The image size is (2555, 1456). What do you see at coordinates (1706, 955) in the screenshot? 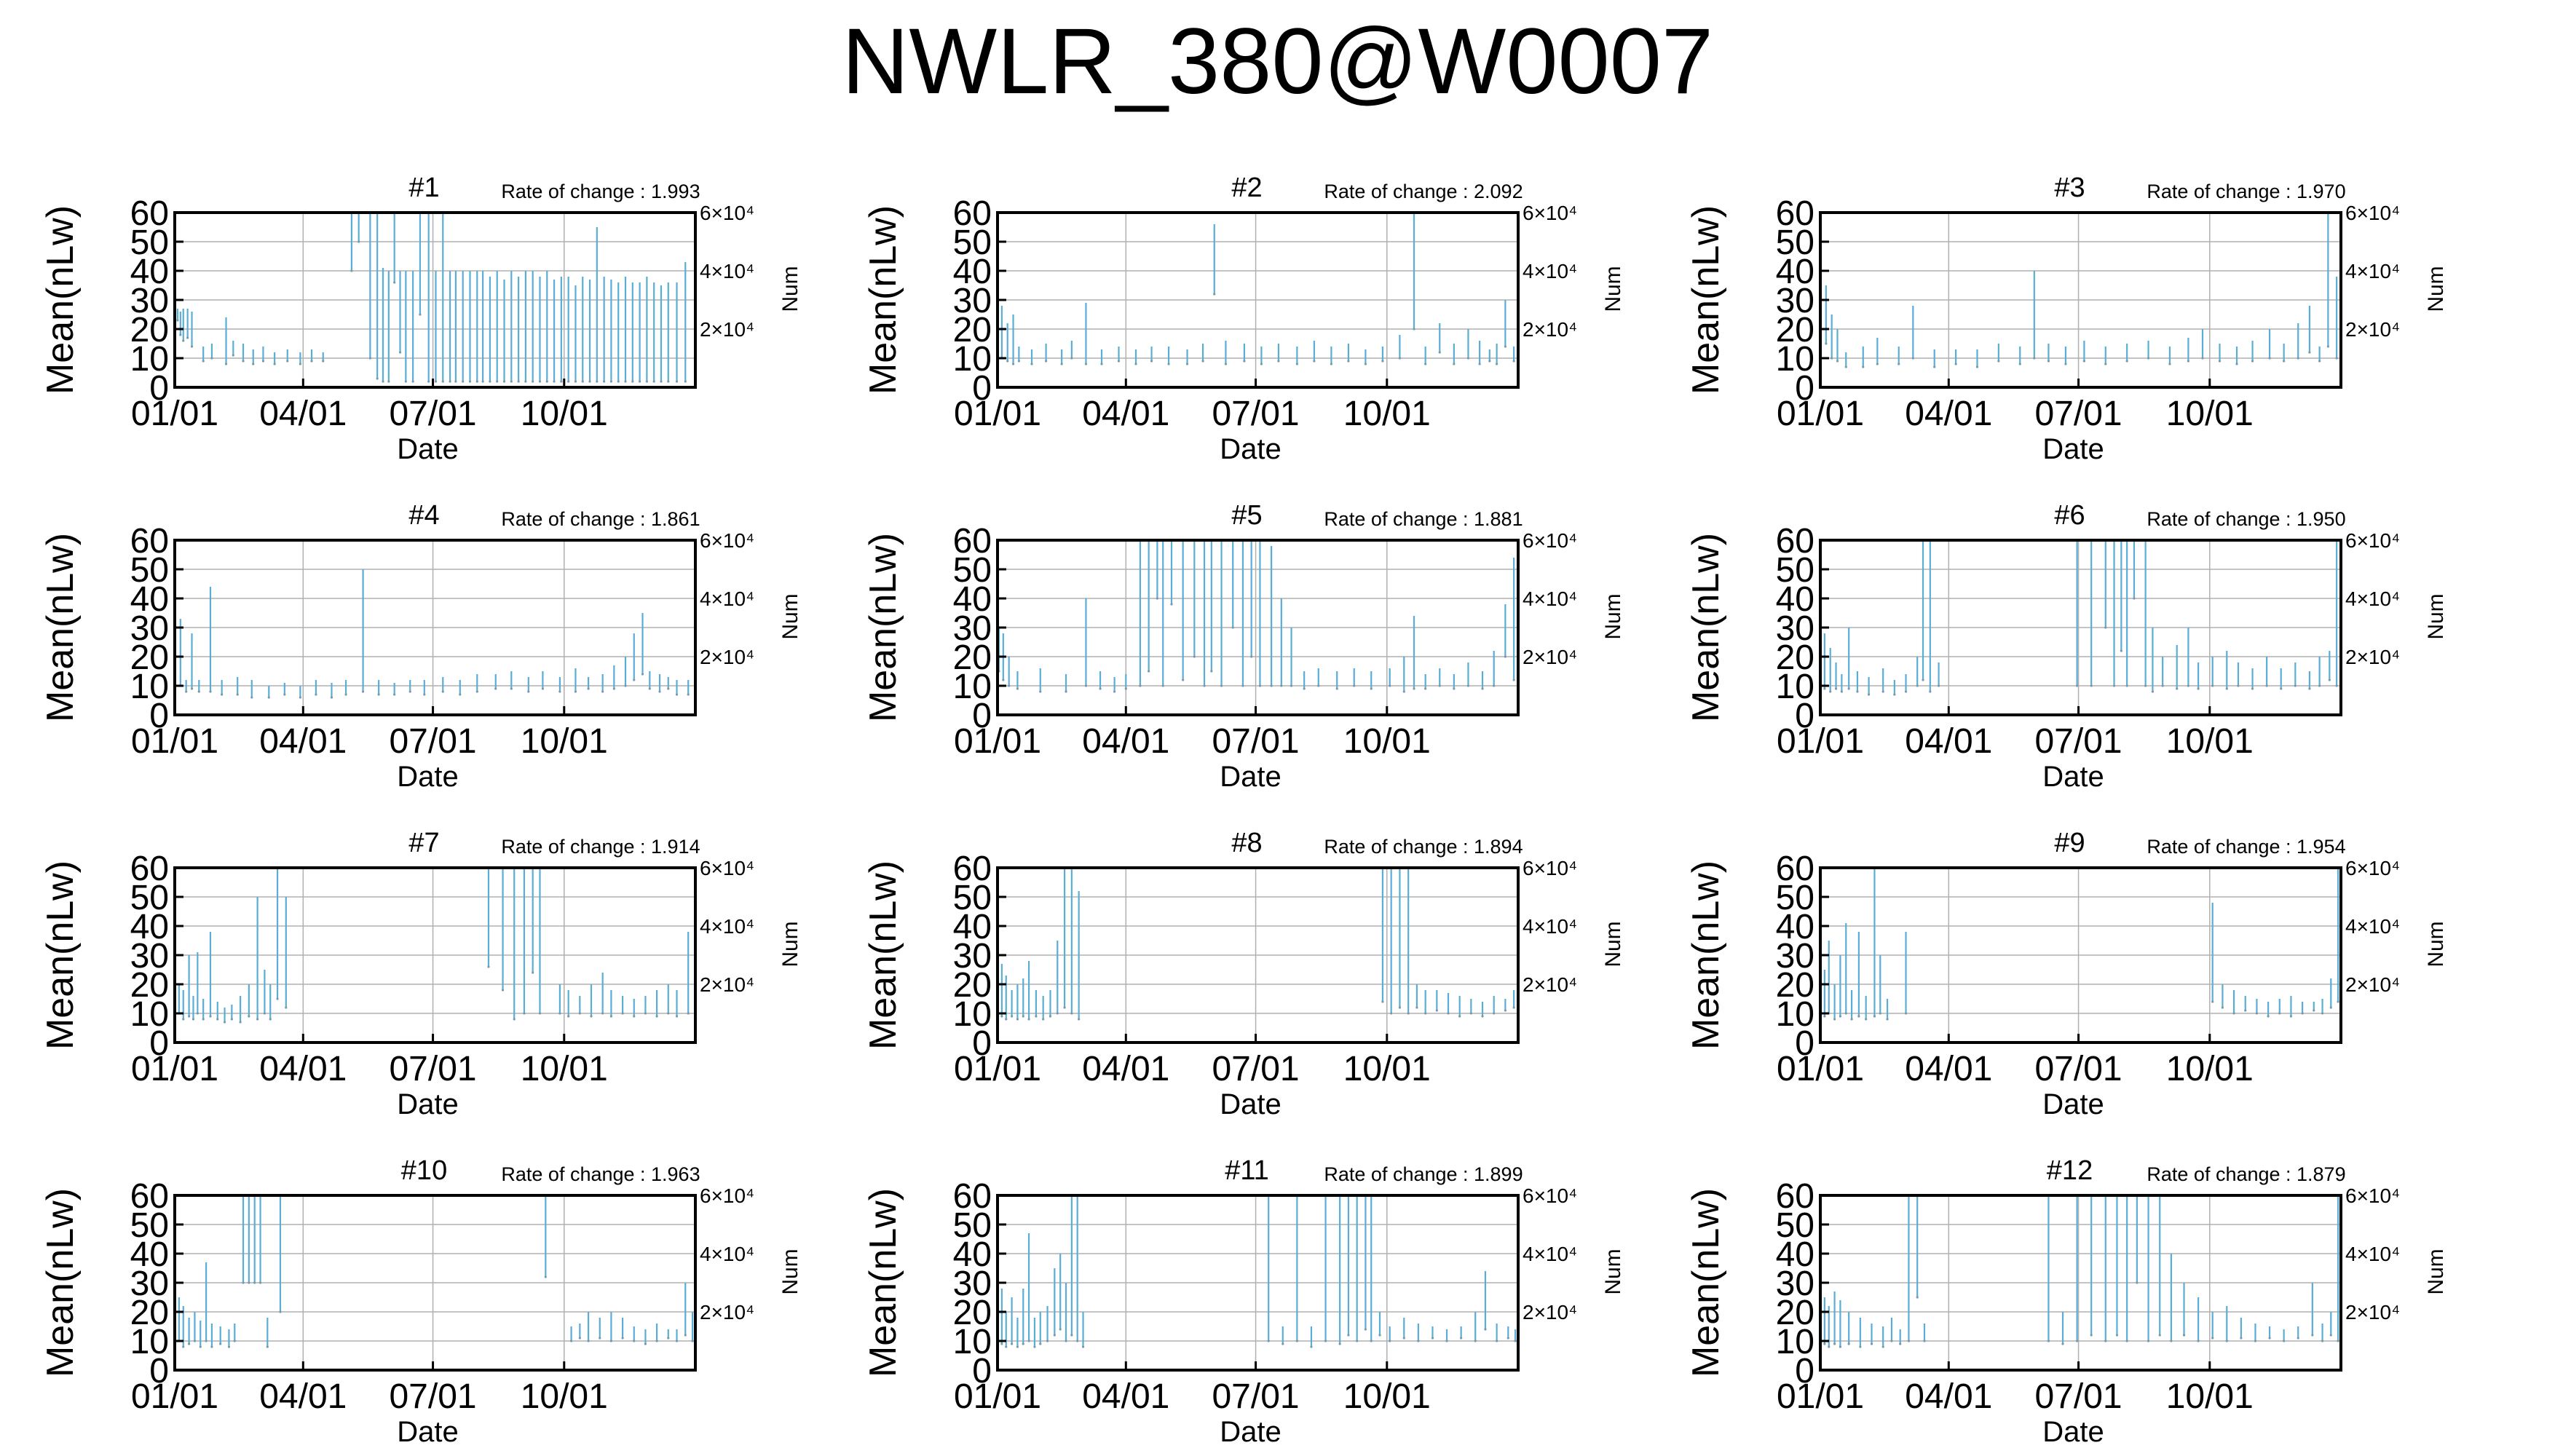
I see `y-axis-label: Mean(nLw)` at bounding box center [1706, 955].